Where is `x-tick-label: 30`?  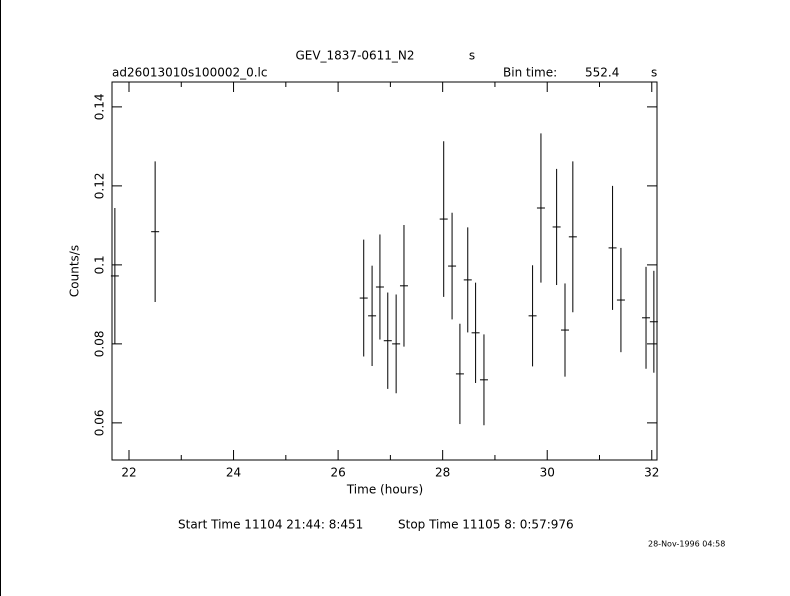 x-tick-label: 30 is located at coordinates (547, 473).